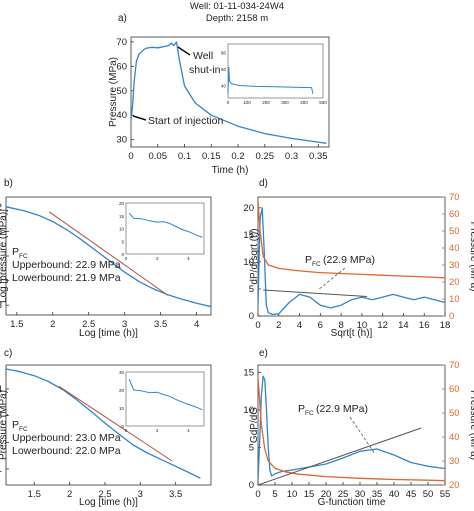 The width and height of the screenshot is (474, 511). I want to click on annotation-well: Well, so click(203, 56).